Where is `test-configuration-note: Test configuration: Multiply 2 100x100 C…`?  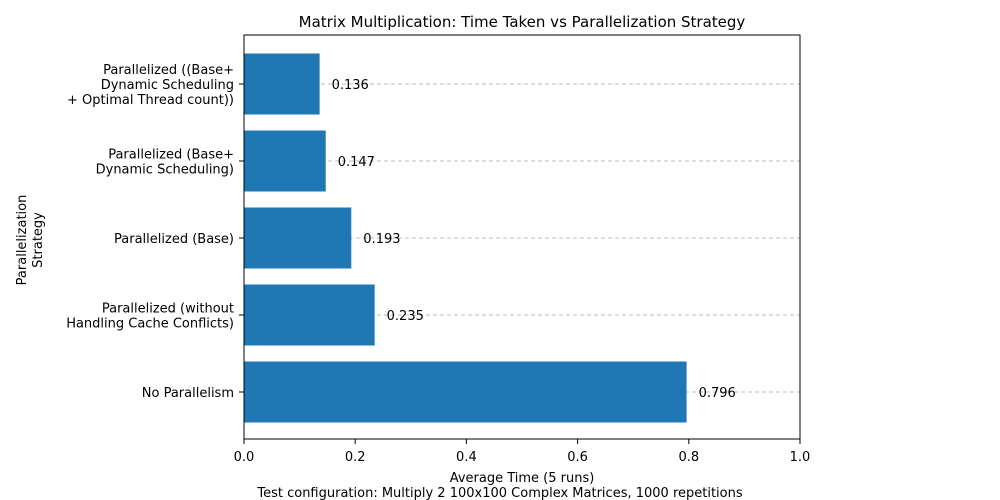
test-configuration-note: Test configuration: Multiply 2 100x100 C… is located at coordinates (499, 493).